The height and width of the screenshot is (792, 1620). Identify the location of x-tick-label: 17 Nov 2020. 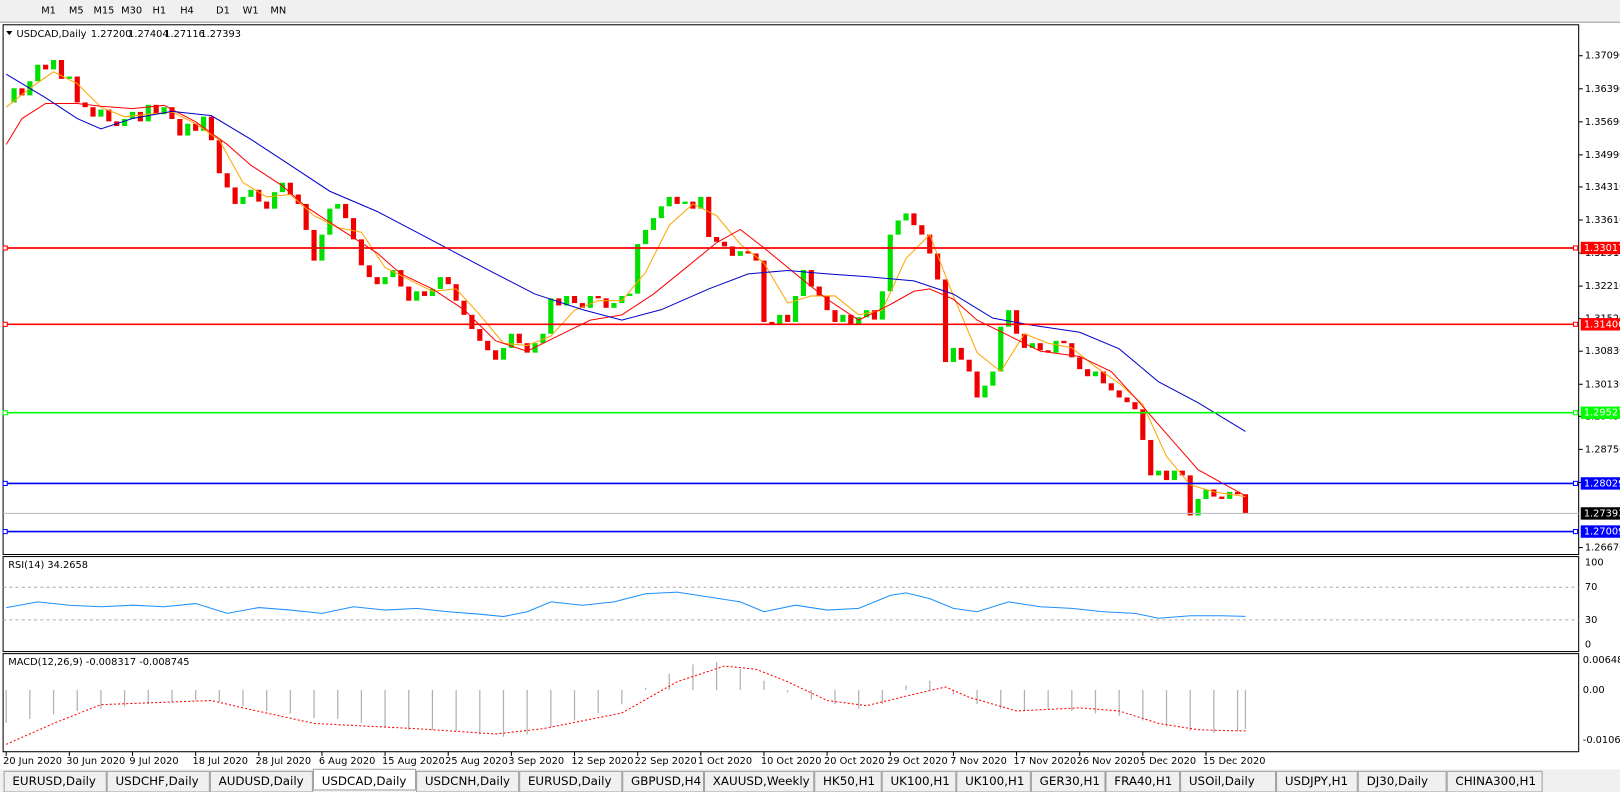
(1044, 761).